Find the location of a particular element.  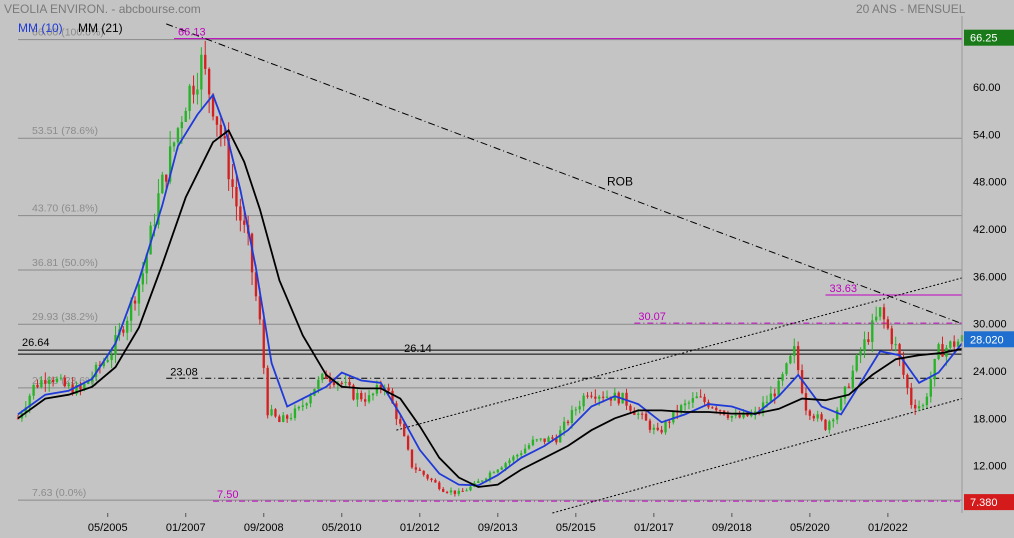

y-tick-label: 30.000 is located at coordinates (990, 325).